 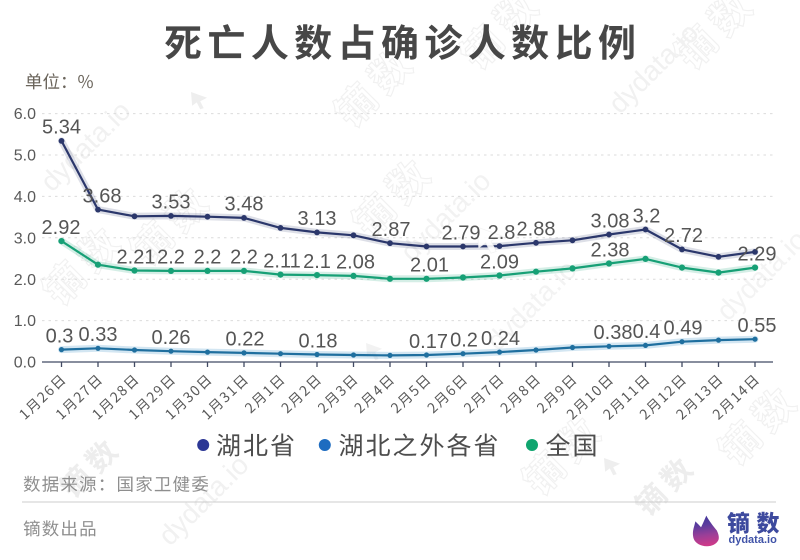 I want to click on svg-text: 0.22, so click(x=245, y=340).